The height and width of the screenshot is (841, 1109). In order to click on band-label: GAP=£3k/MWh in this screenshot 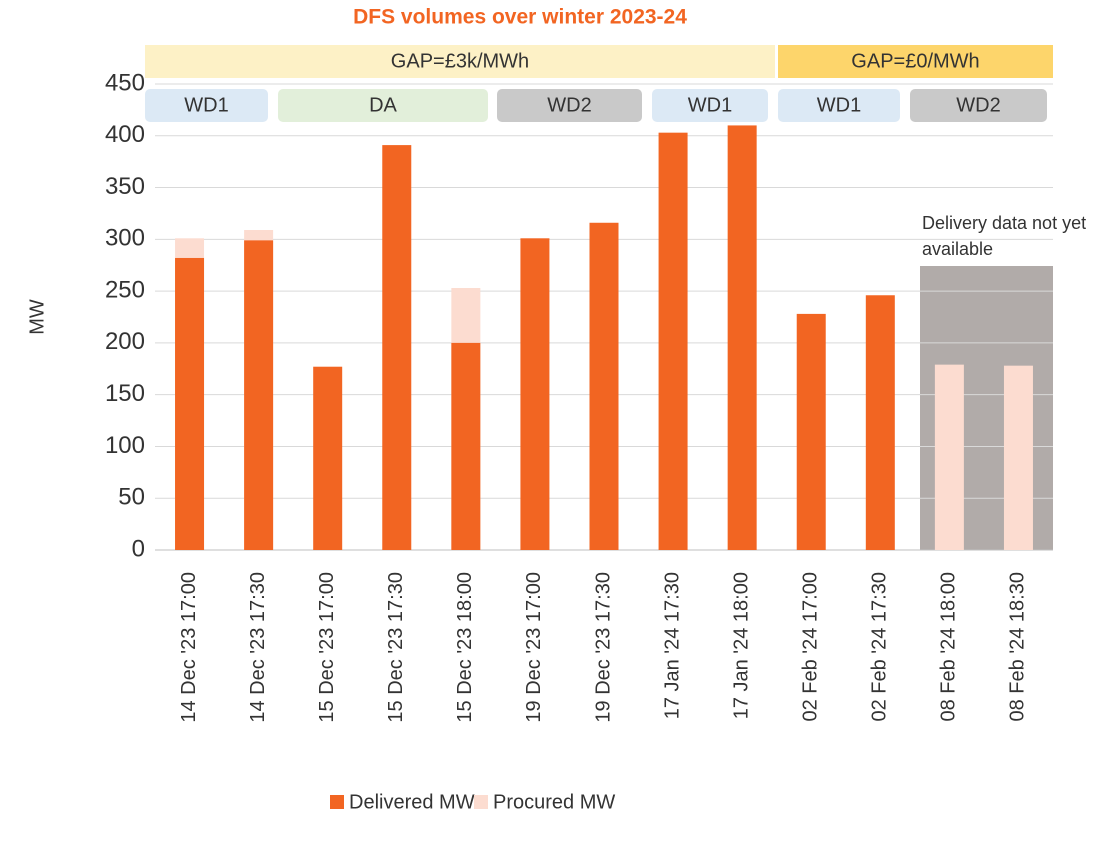, I will do `click(460, 61)`.